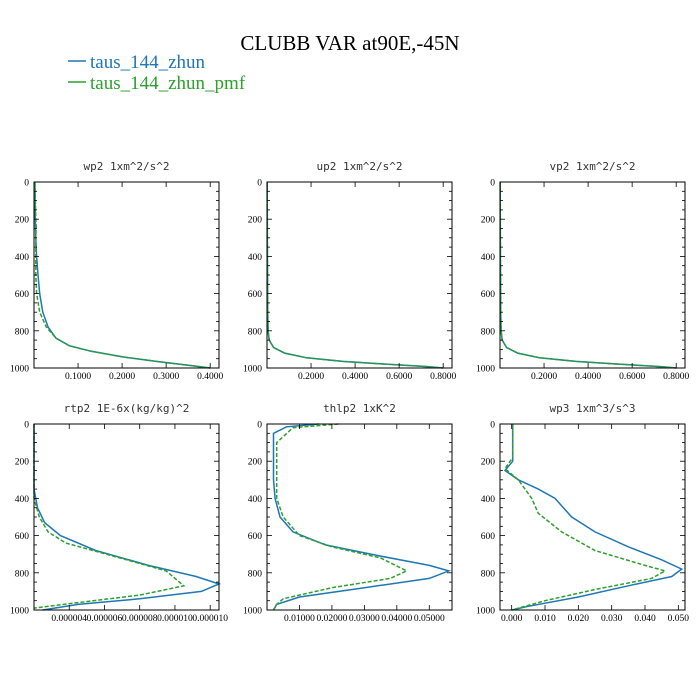  I want to click on y-tick-label-3: 200, so click(22, 463).